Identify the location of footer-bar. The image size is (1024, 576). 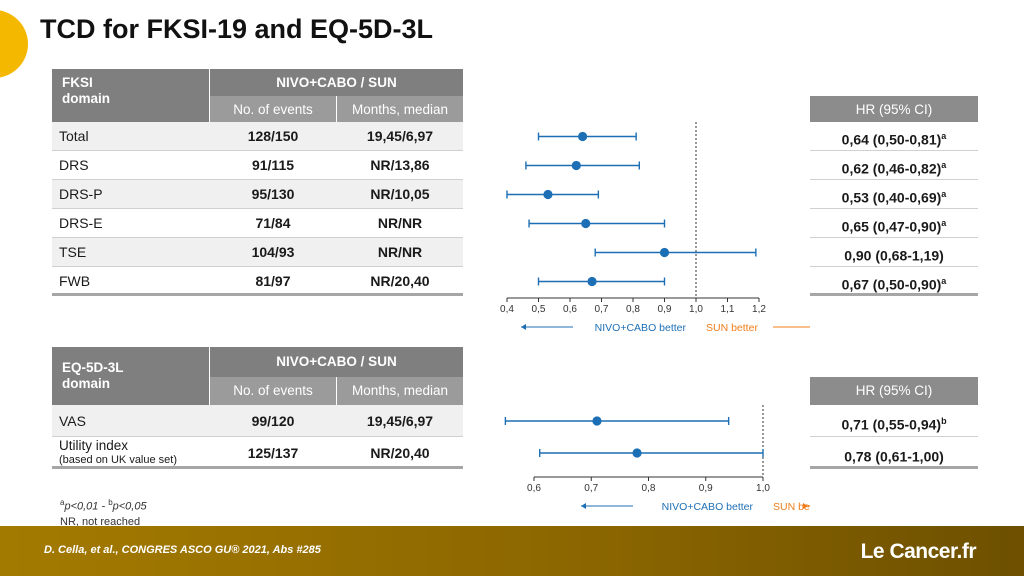
(512, 551).